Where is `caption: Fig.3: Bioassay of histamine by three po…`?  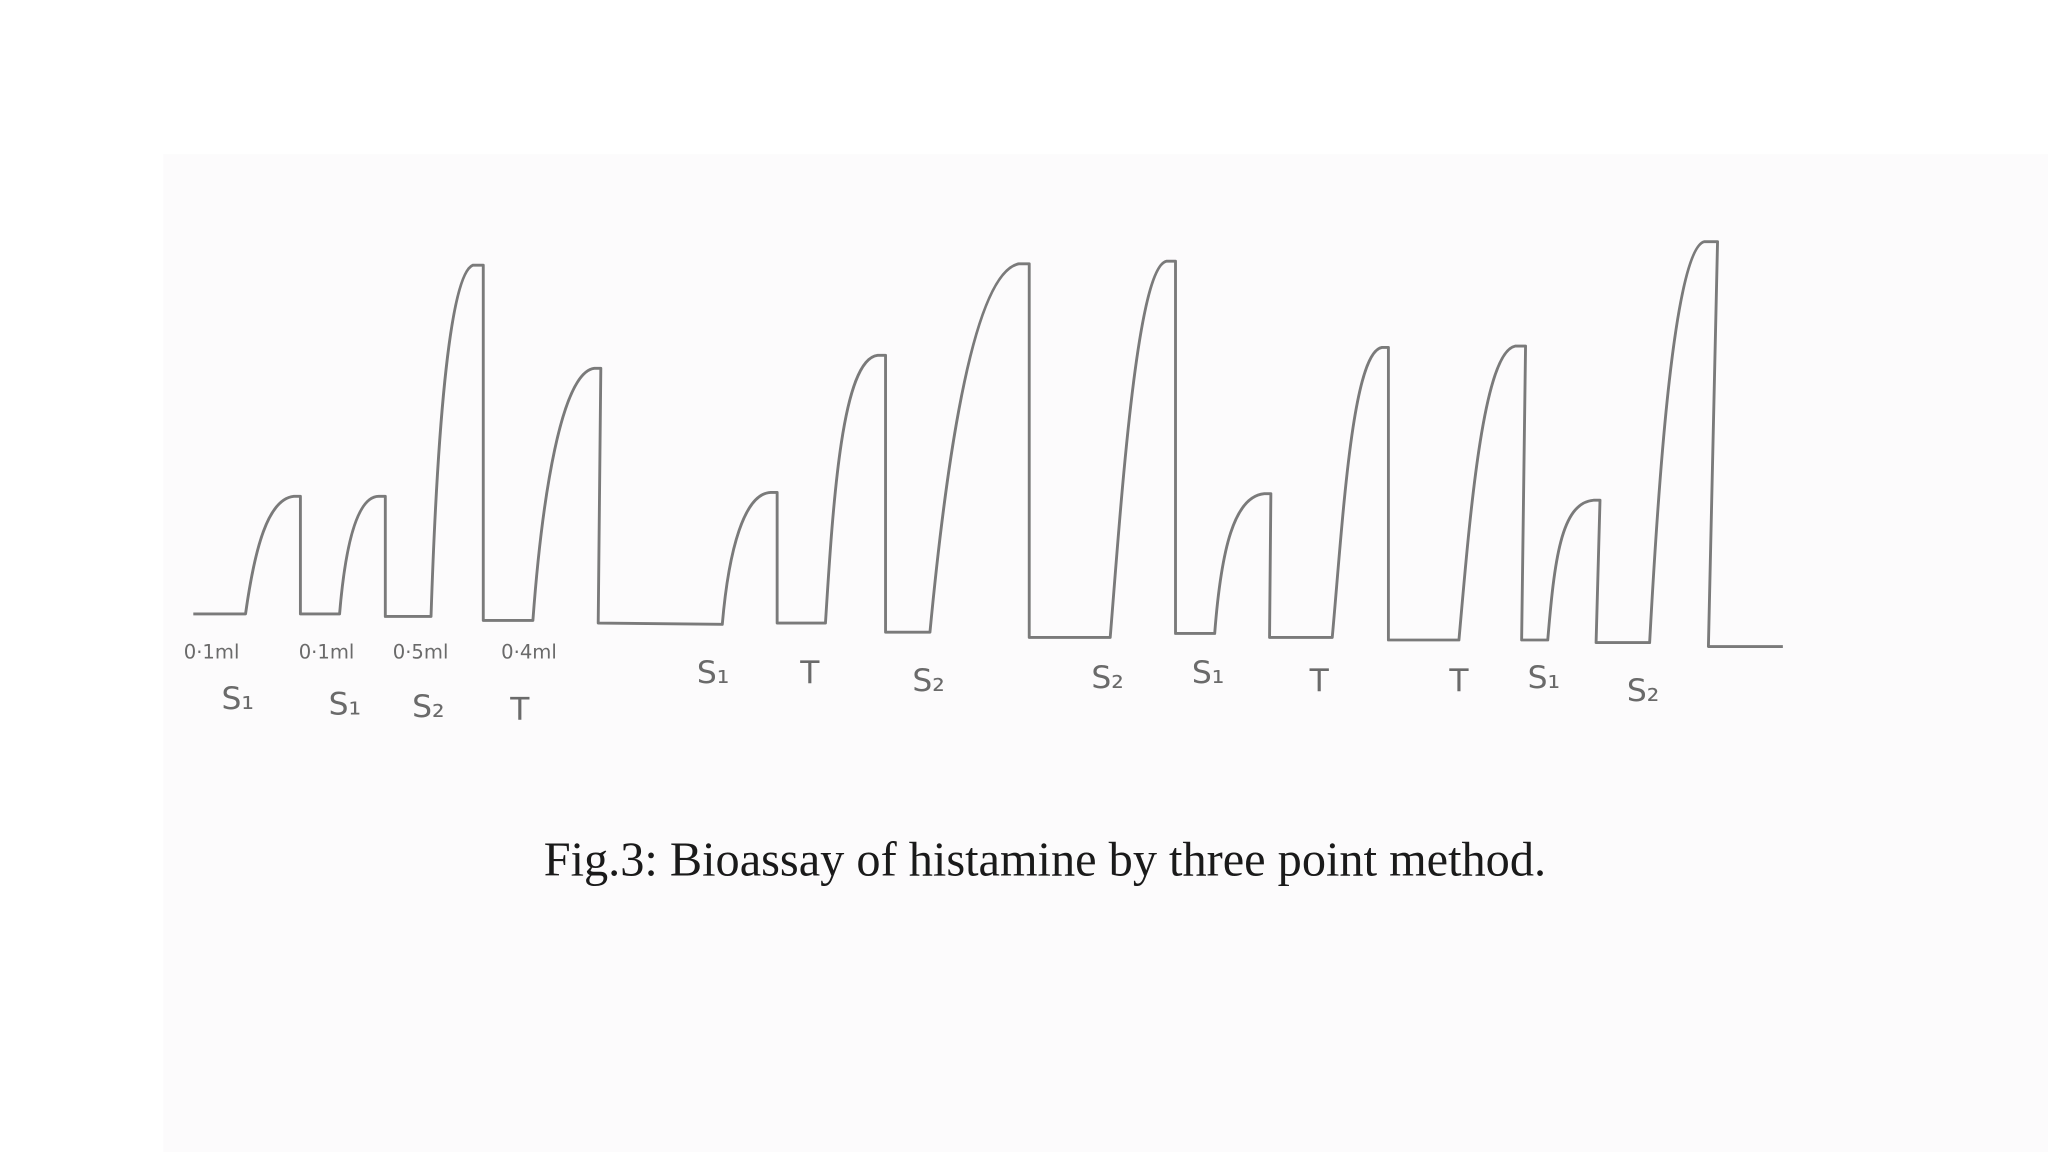
caption: Fig.3: Bioassay of histamine by three po… is located at coordinates (1045, 860).